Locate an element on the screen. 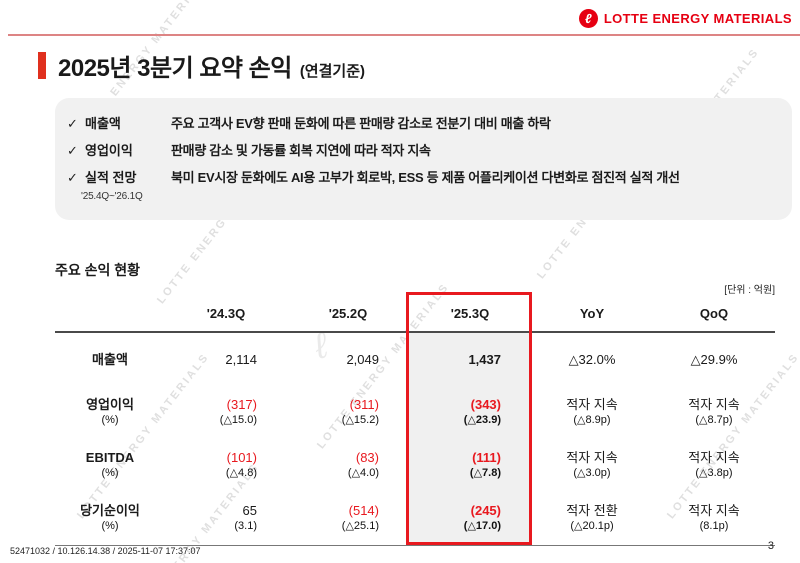 This screenshot has width=800, height=563. slide-title-block: 2025년 3분기 요약 손익 (연결기준) is located at coordinates (201, 65).